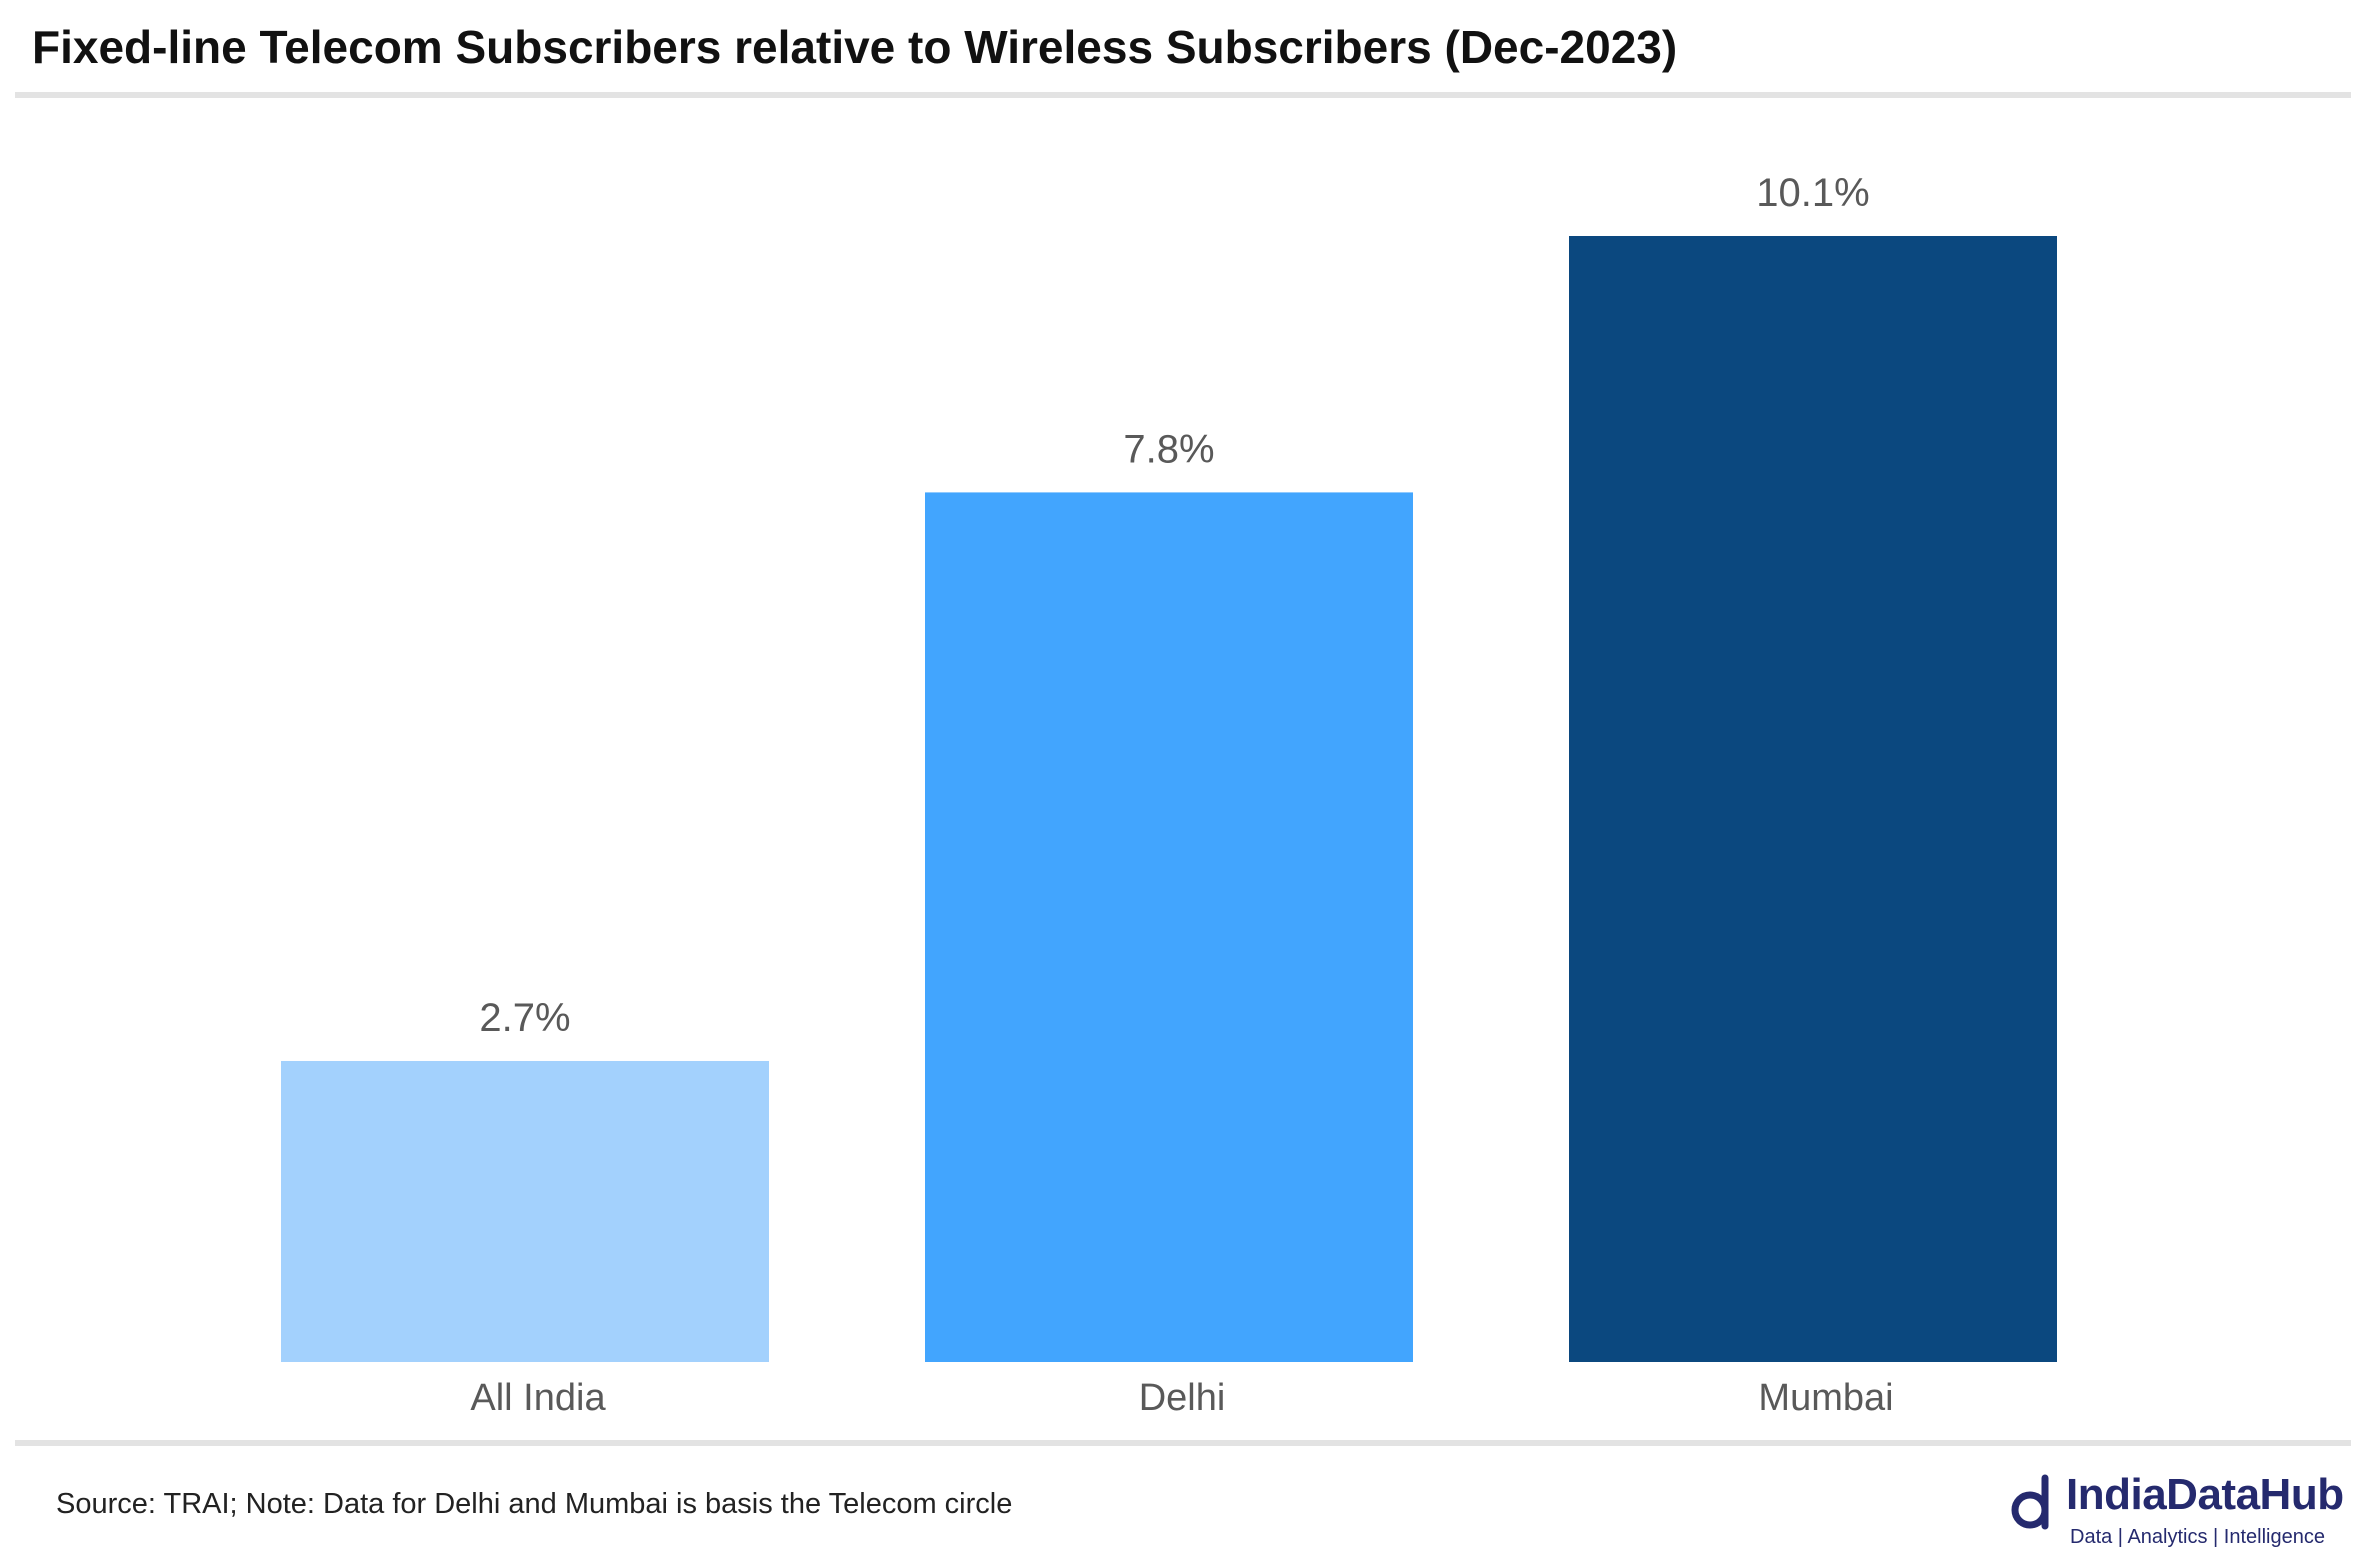 The height and width of the screenshot is (1565, 2366). What do you see at coordinates (525, 1211) in the screenshot?
I see `bar-all-india` at bounding box center [525, 1211].